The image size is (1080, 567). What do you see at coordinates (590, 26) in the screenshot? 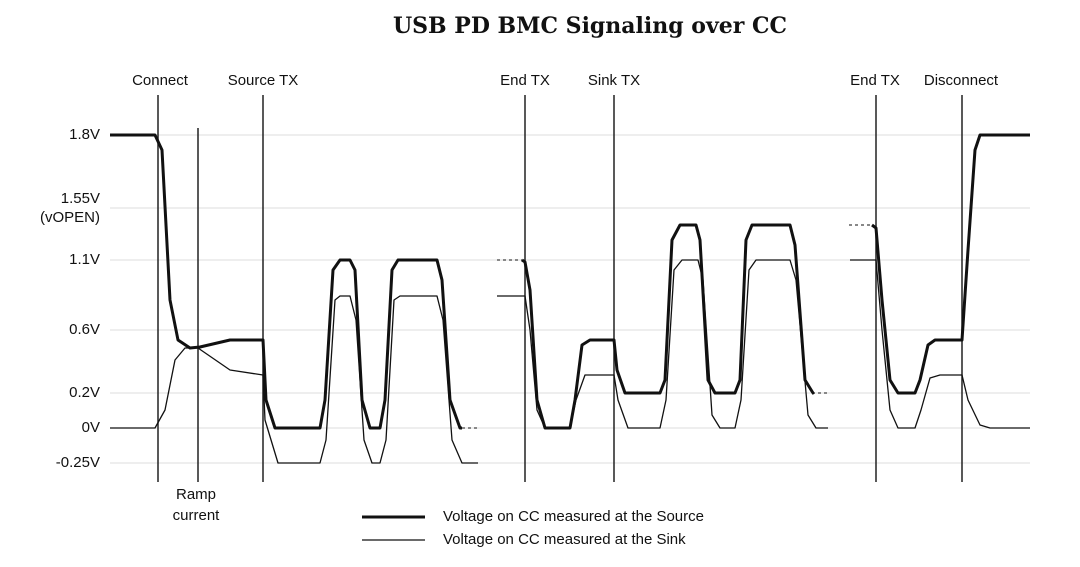
I see `title: USB PD BMC Signaling over CC` at bounding box center [590, 26].